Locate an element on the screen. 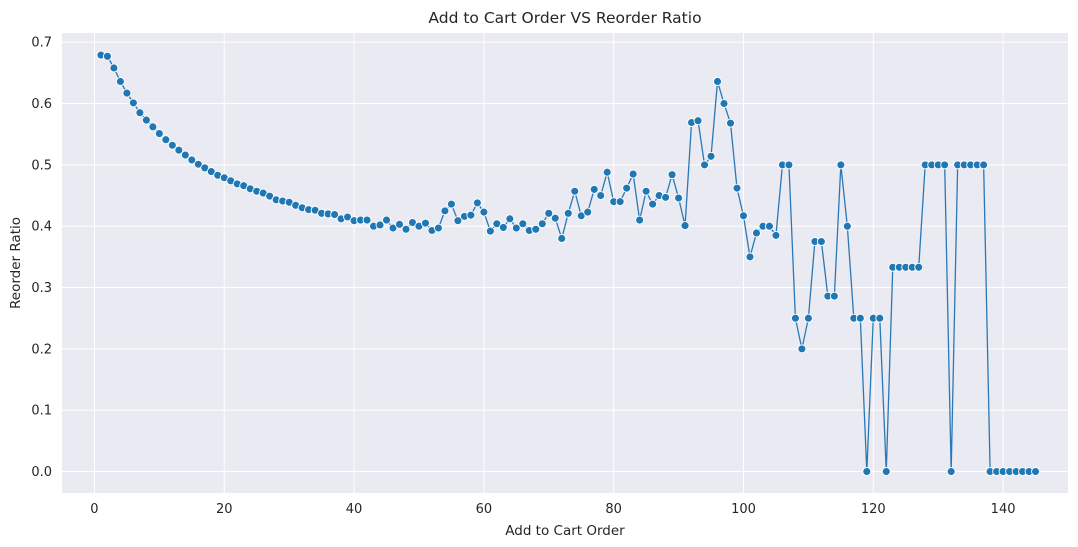  x-axis-title: Add to Cart Order is located at coordinates (565, 531).